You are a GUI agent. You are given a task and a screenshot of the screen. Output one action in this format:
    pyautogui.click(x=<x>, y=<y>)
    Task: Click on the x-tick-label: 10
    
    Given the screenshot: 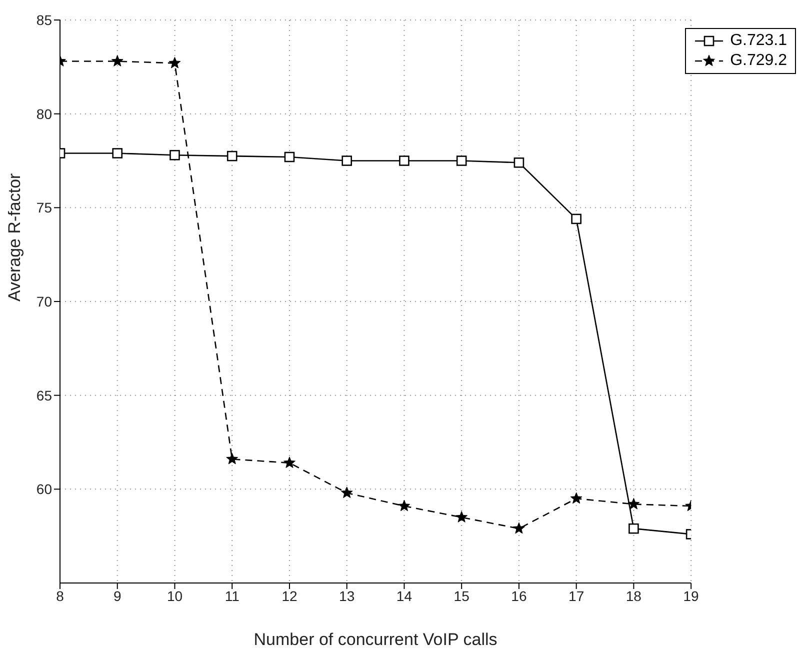 What is the action you would take?
    pyautogui.click(x=174, y=596)
    